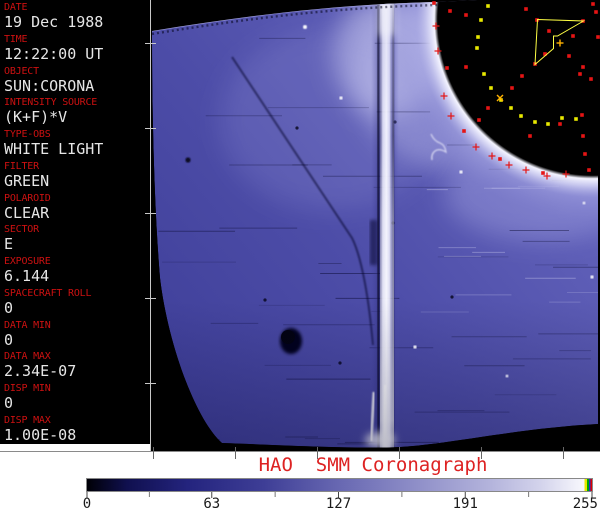  What do you see at coordinates (465, 504) in the screenshot?
I see `colorbar-tick-label: 191` at bounding box center [465, 504].